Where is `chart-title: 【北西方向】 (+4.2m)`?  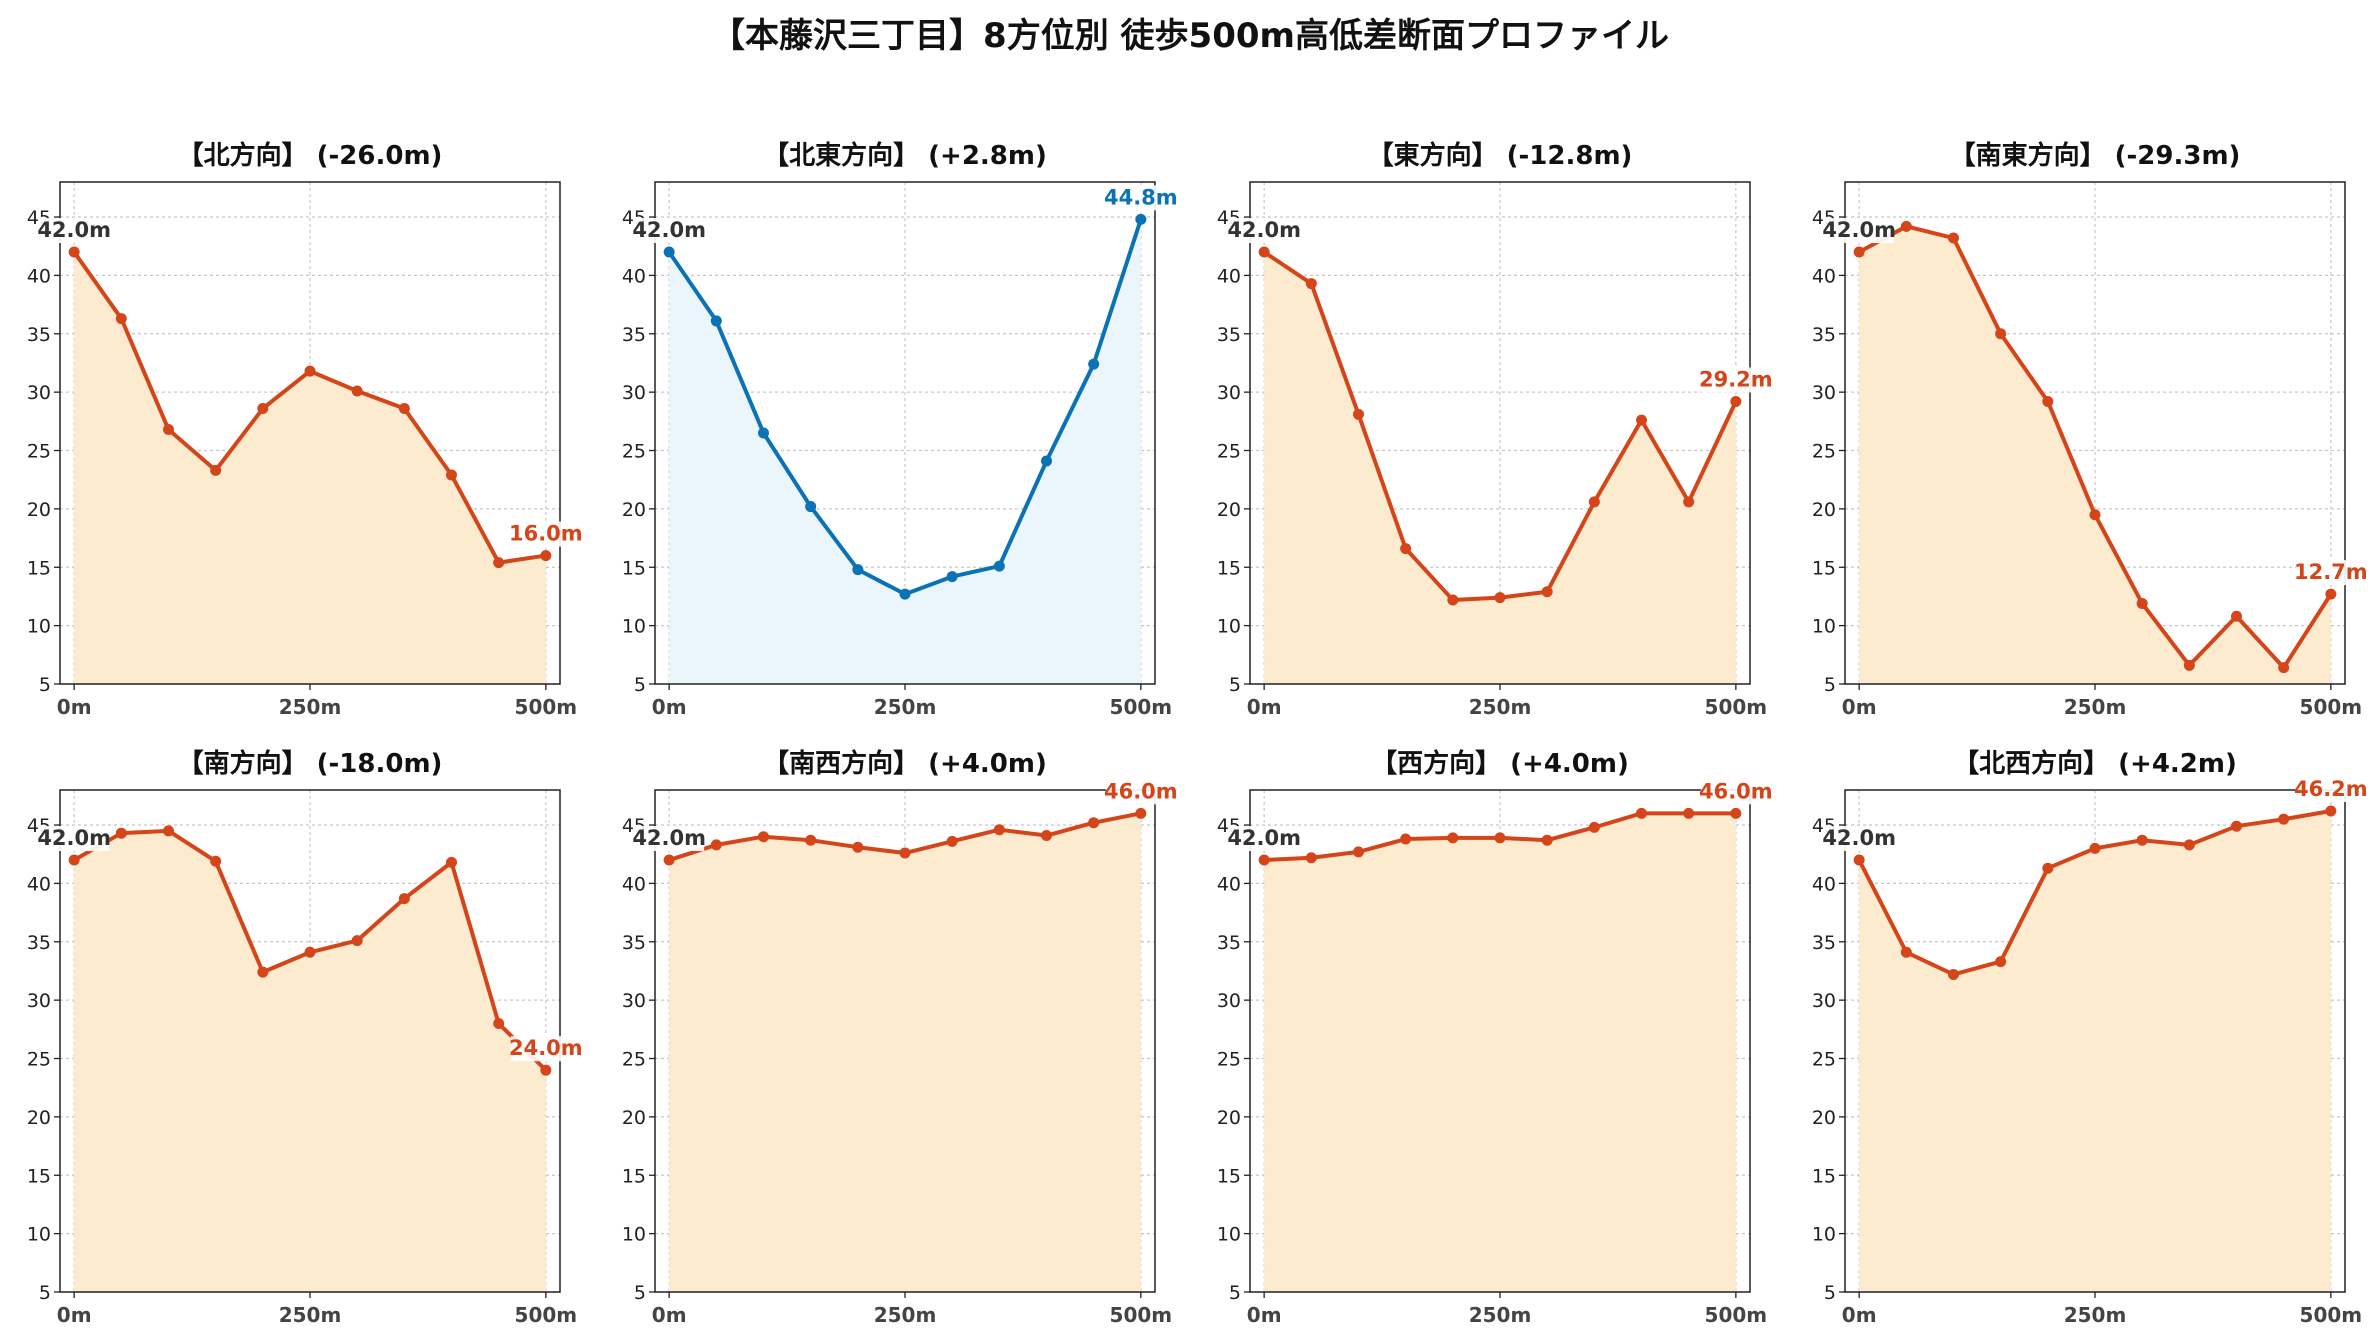 chart-title: 【北西方向】 (+4.2m) is located at coordinates (2095, 763).